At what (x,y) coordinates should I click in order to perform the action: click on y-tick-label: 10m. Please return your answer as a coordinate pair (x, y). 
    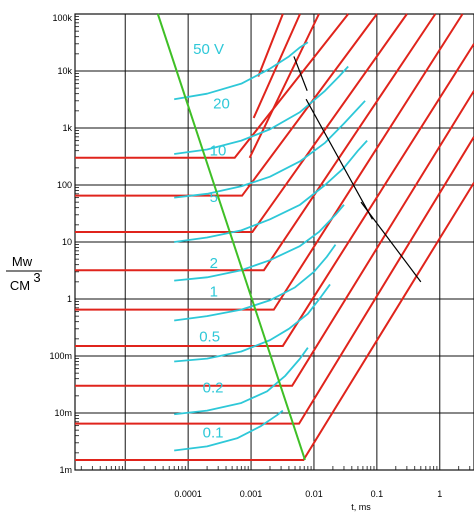
    Looking at the image, I should click on (63, 413).